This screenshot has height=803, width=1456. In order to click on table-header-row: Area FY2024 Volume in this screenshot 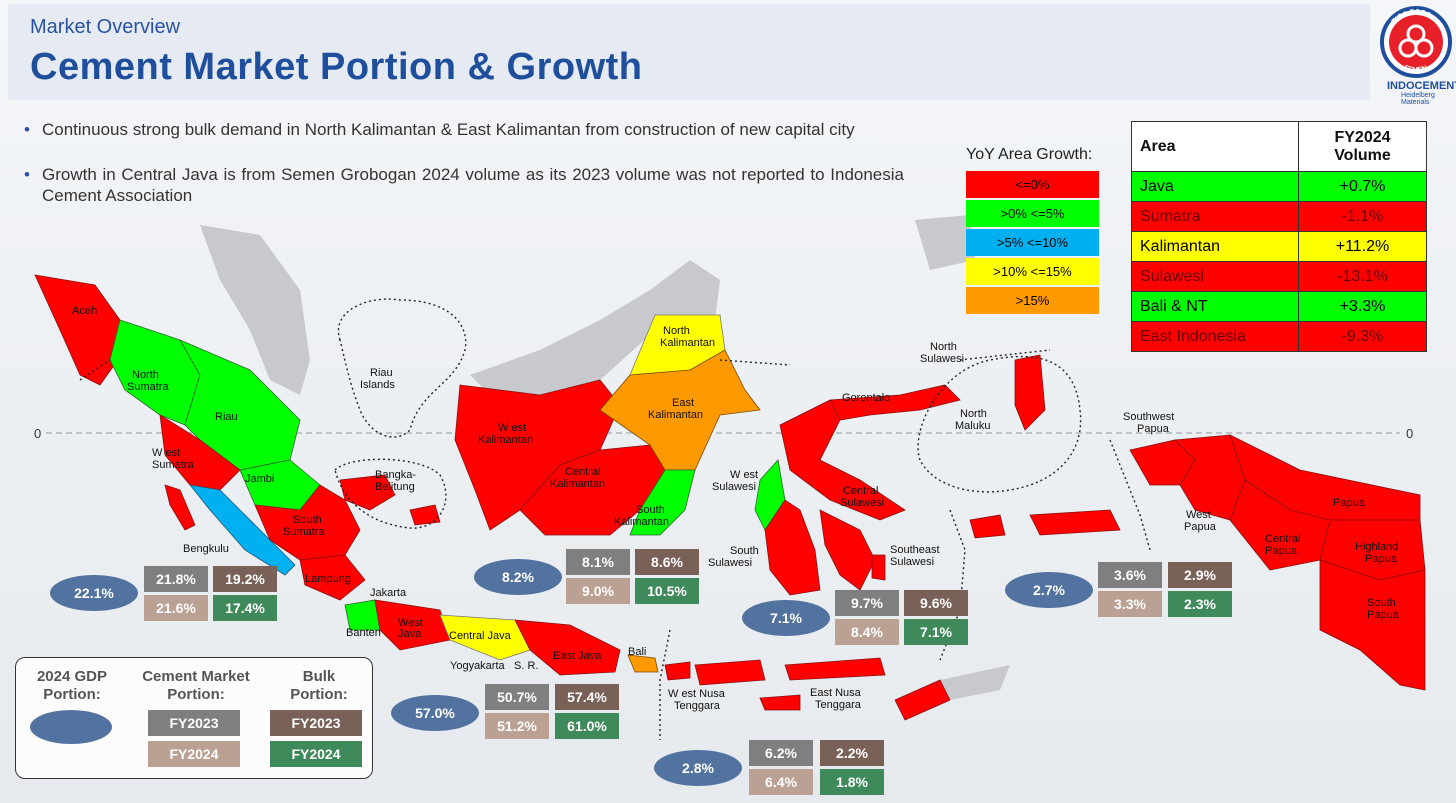, I will do `click(1279, 146)`.